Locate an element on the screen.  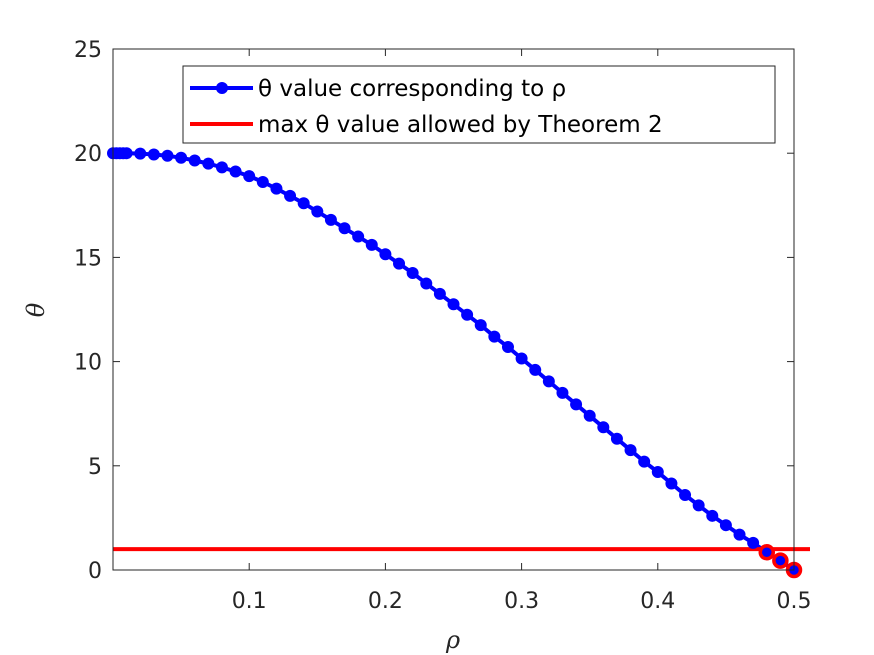
legend-label-theta: θ value corresponding to ρ is located at coordinates (412, 89).